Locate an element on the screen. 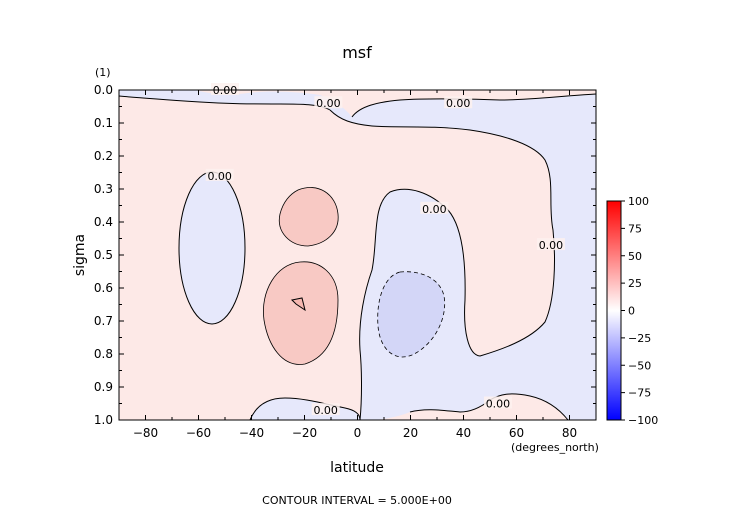 The height and width of the screenshot is (532, 752). x-units-label: (degrees_north) is located at coordinates (555, 447).